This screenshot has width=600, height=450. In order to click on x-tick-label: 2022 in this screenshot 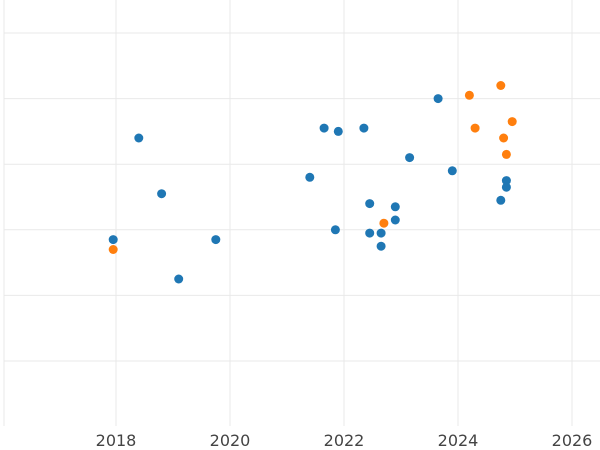, I will do `click(344, 440)`.